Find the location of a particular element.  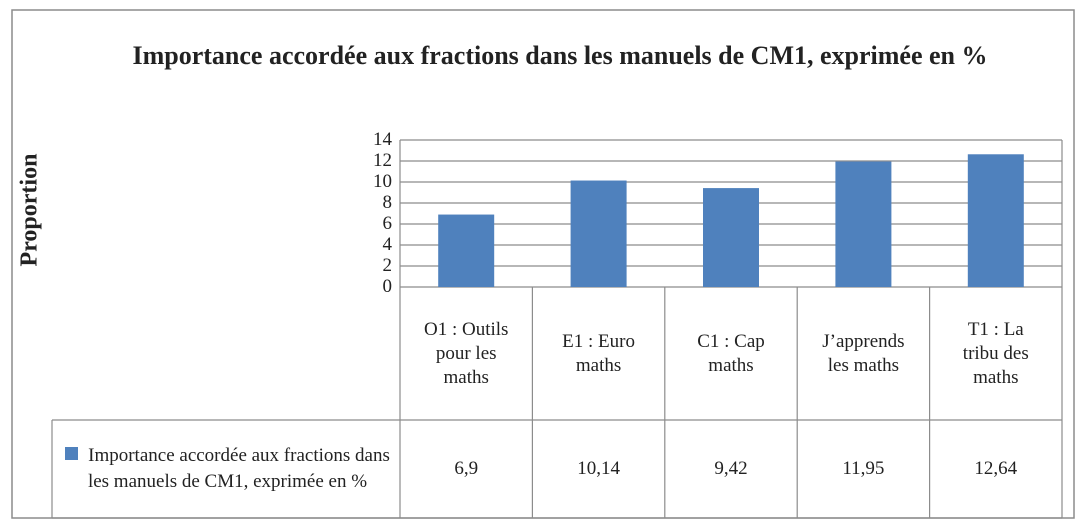

y-tick-label: 14 is located at coordinates (382, 139).